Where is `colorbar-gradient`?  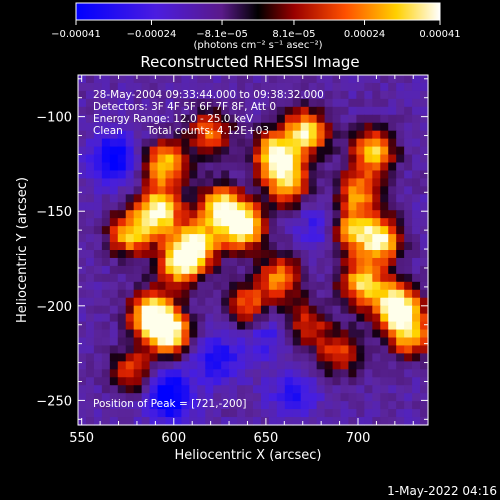
colorbar-gradient is located at coordinates (258, 11).